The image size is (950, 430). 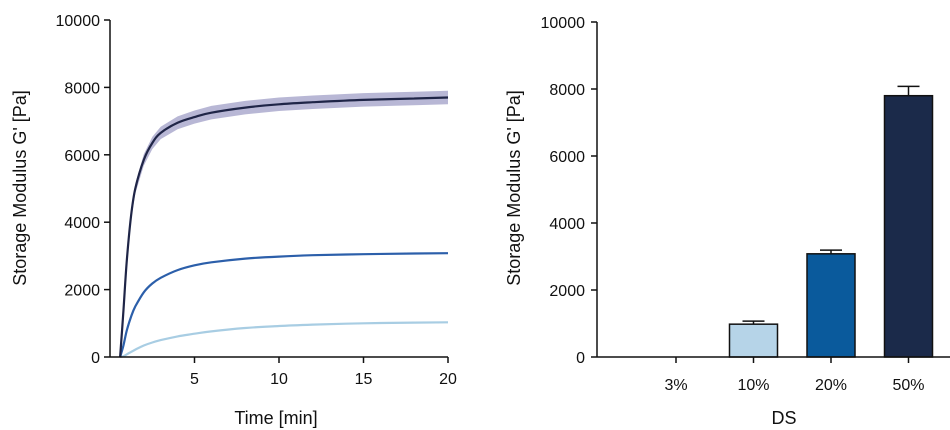 I want to click on bar-50pct, so click(x=908, y=226).